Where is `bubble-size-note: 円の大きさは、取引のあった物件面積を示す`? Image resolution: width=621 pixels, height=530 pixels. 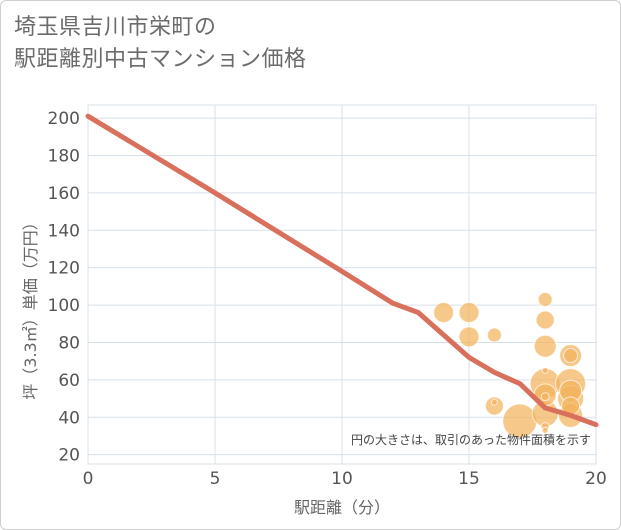
bubble-size-note: 円の大きさは、取引のあった物件面積を示す is located at coordinates (471, 439).